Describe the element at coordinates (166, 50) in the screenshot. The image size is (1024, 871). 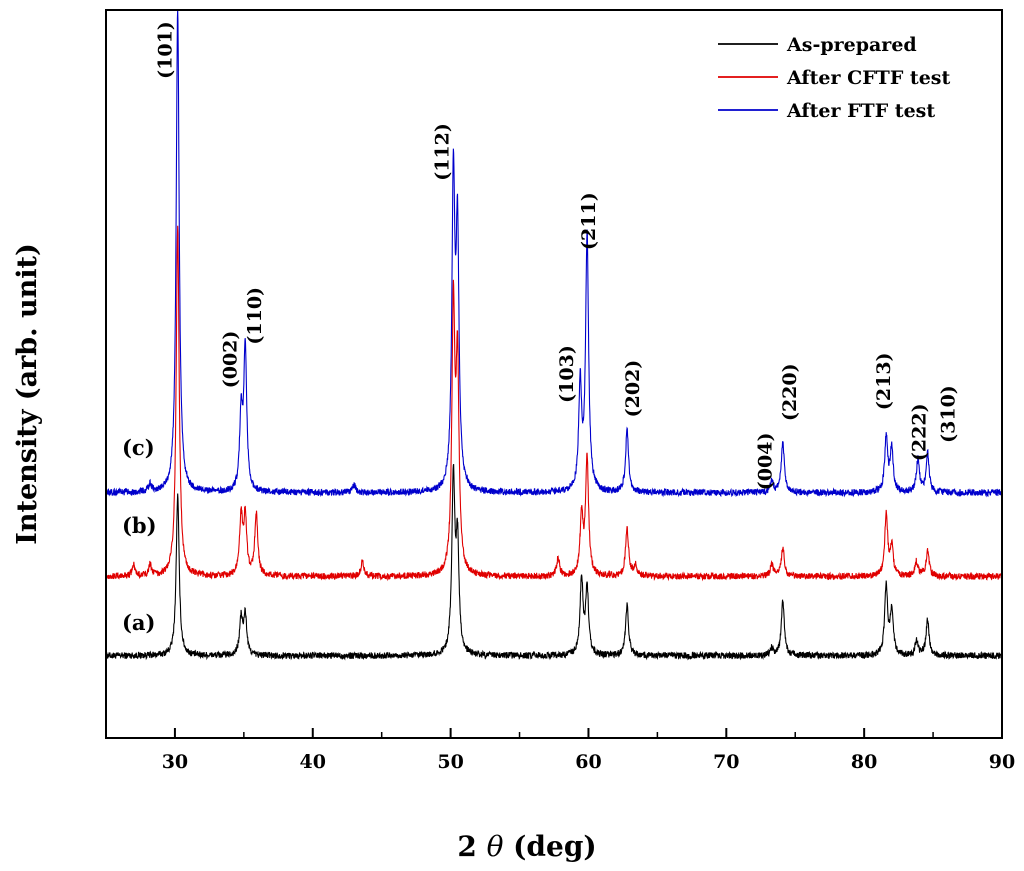
I see `peak-label-101: (101)` at that location.